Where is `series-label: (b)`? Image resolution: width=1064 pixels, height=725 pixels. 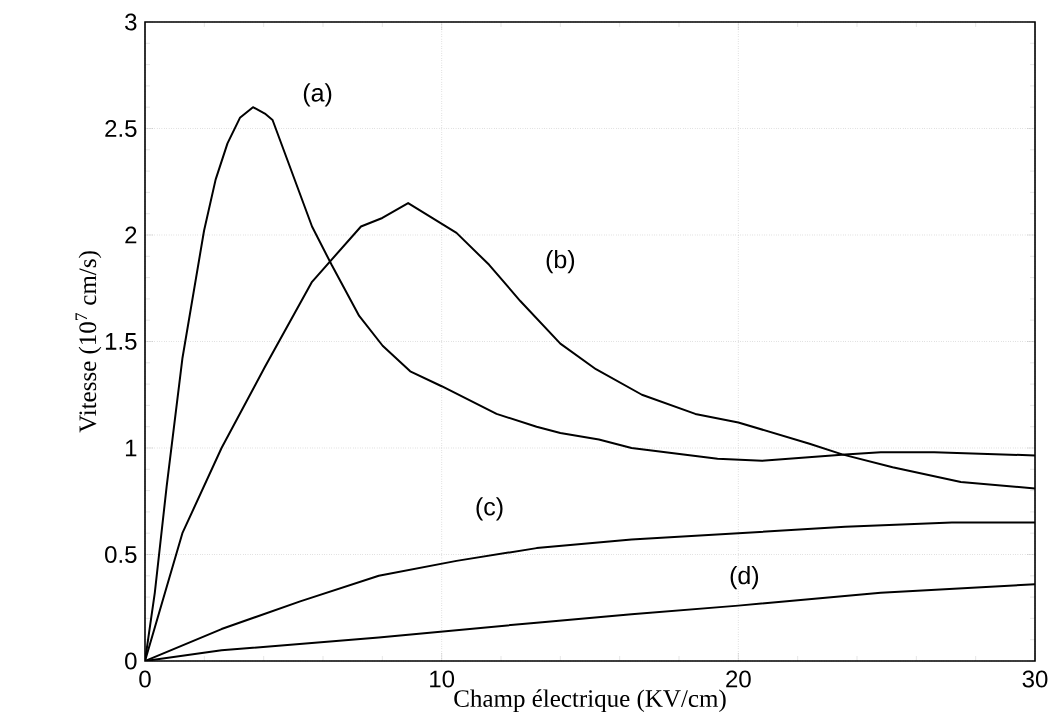
series-label: (b) is located at coordinates (560, 261).